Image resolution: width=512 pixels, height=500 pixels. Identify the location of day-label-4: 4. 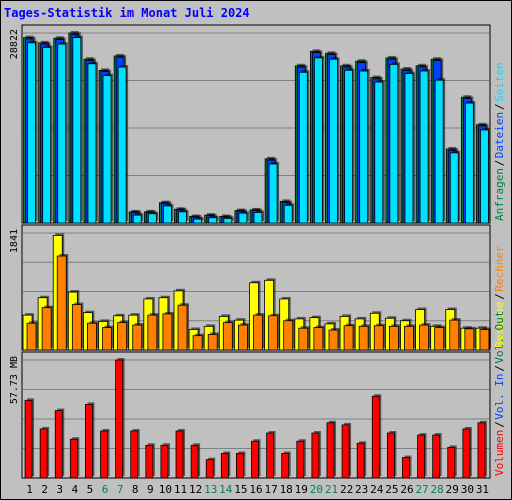
(75, 489).